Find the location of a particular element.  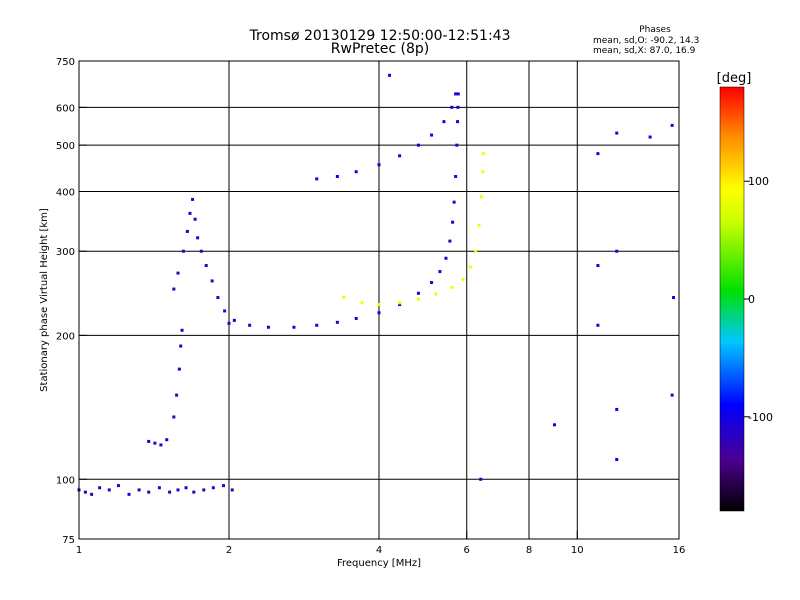

stats-heading: Phases is located at coordinates (655, 30).